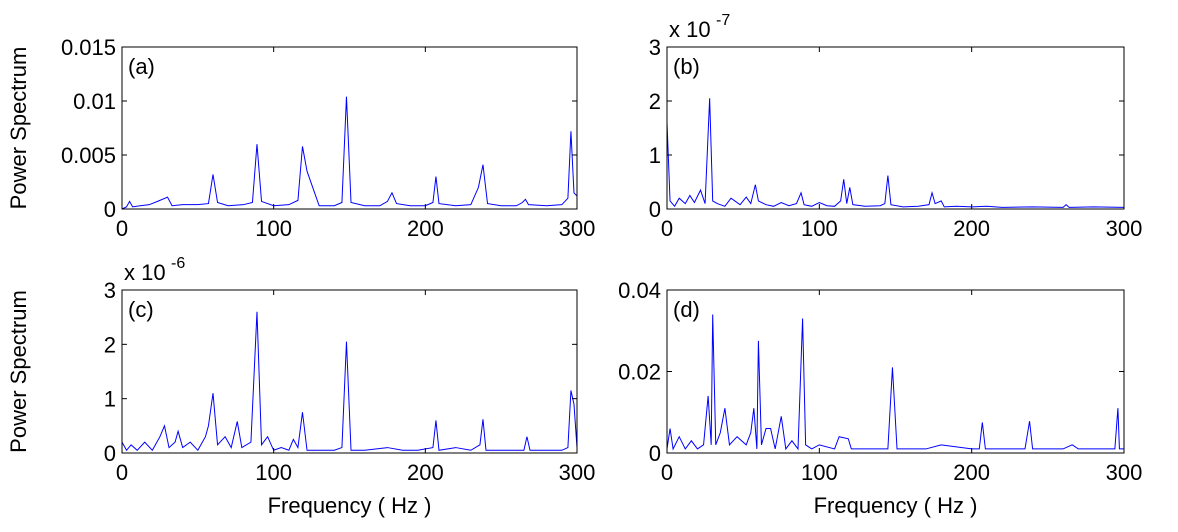 This screenshot has width=1178, height=532. I want to click on y-tick-label: 0.01, so click(94, 101).